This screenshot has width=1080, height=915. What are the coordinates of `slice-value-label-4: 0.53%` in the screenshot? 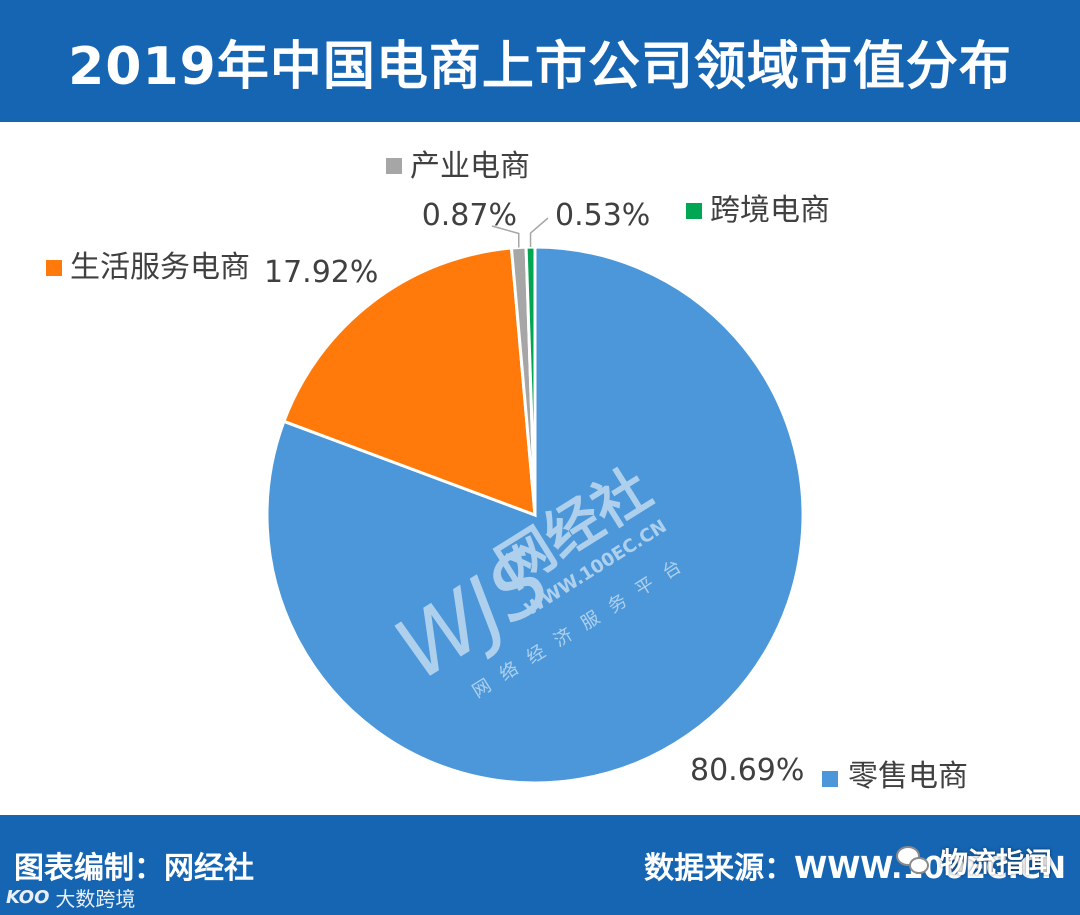 It's located at (602, 215).